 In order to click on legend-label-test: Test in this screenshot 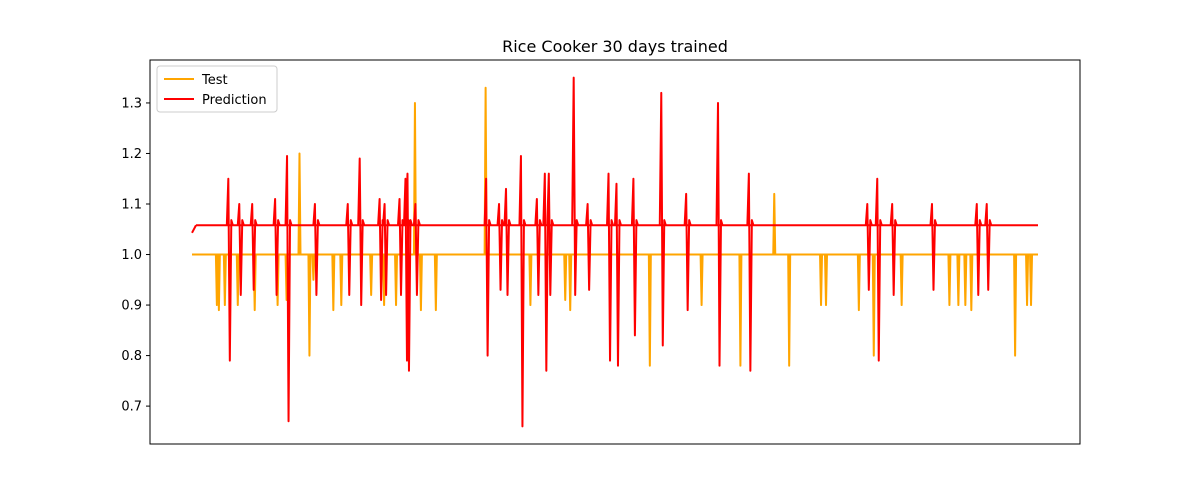, I will do `click(214, 80)`.